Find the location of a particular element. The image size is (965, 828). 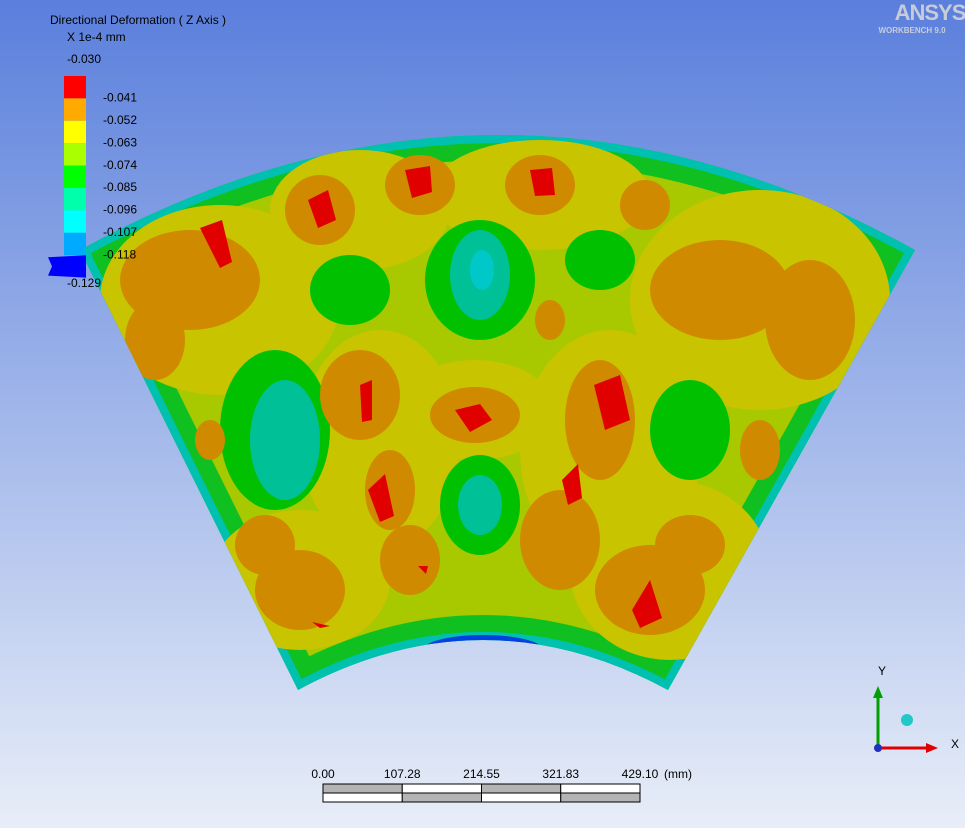

legend-label: -0.052 is located at coordinates (120, 120).